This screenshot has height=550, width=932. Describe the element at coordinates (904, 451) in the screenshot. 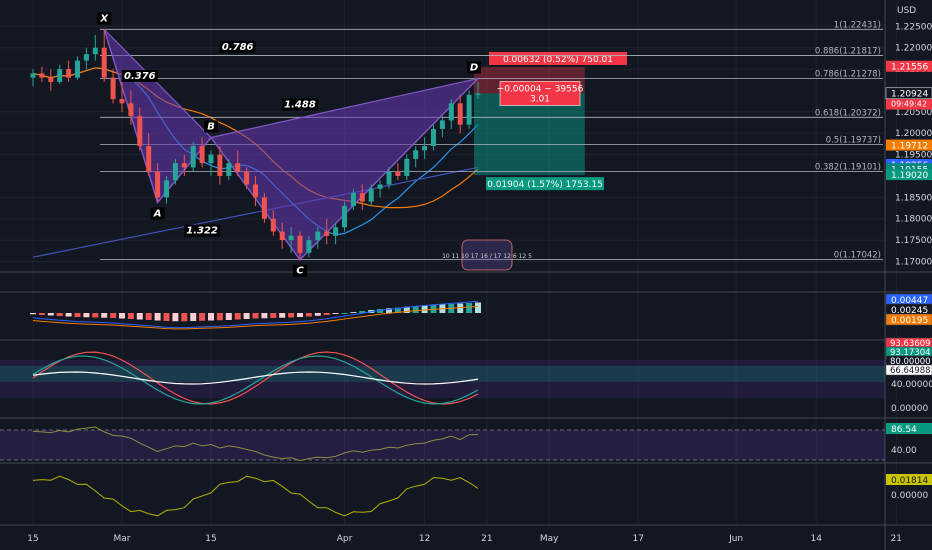

I see `rsi-tick-label: 40.00` at that location.